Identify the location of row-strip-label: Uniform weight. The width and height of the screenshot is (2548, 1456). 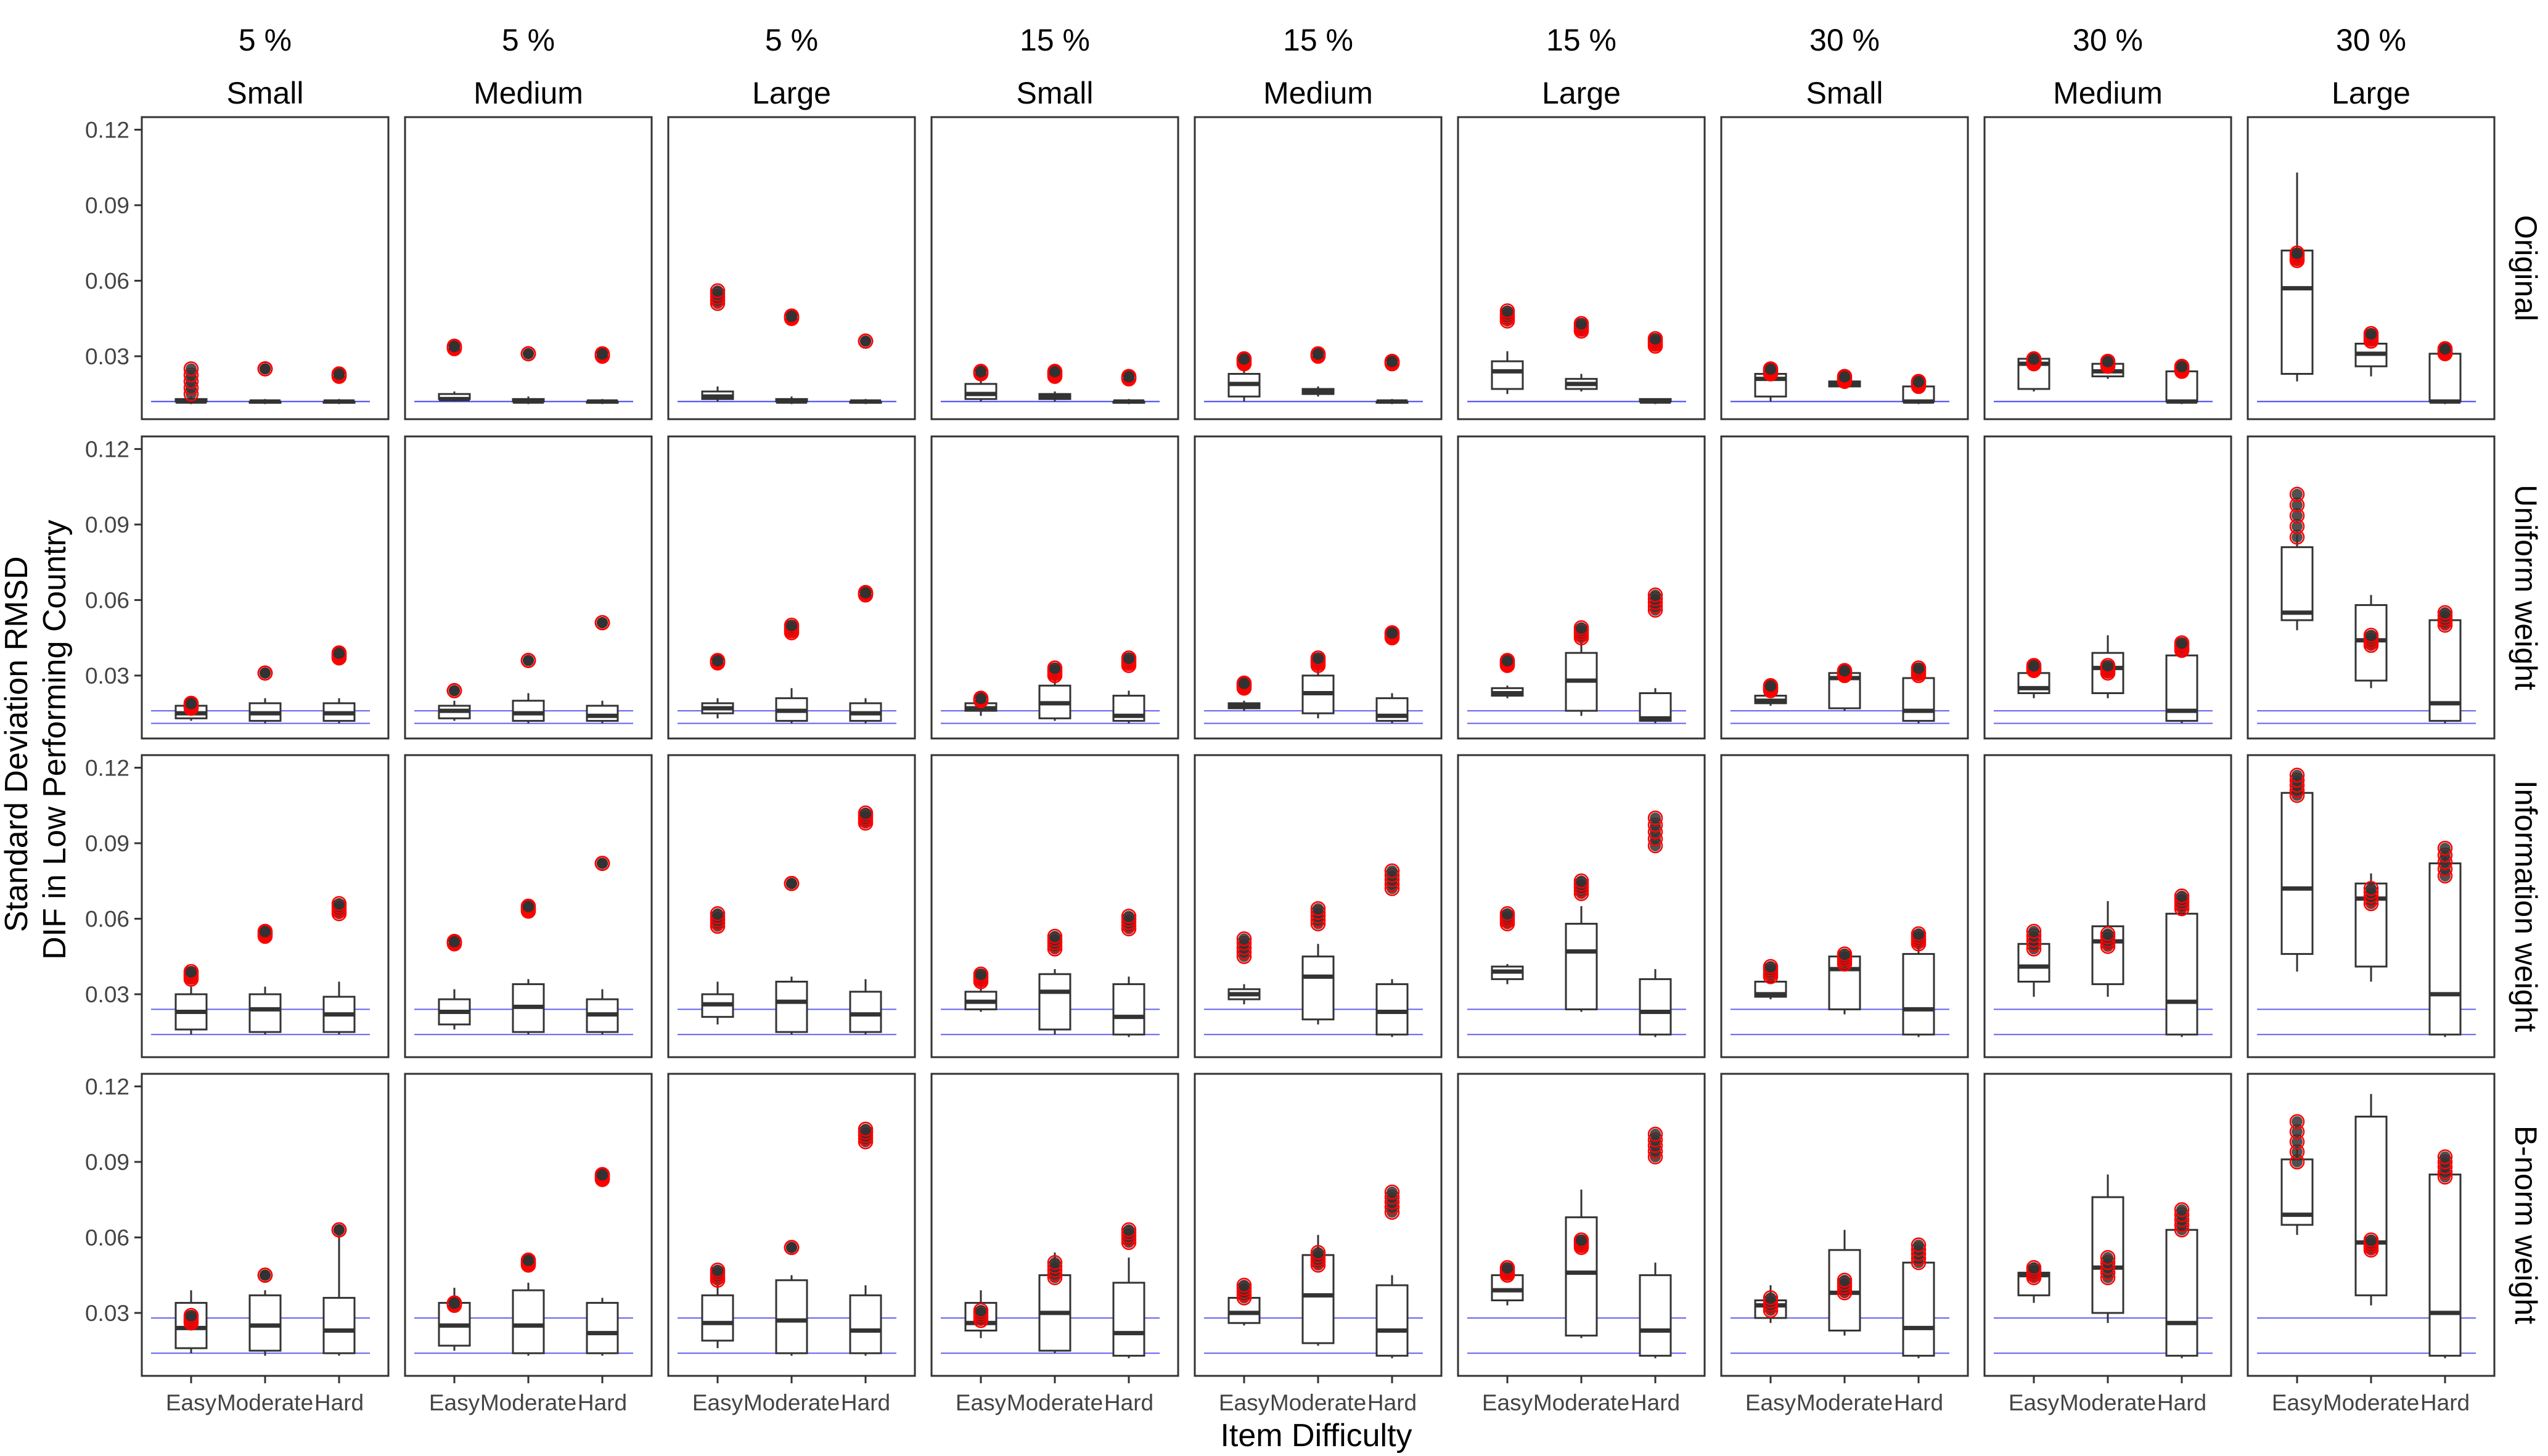
(2526, 587).